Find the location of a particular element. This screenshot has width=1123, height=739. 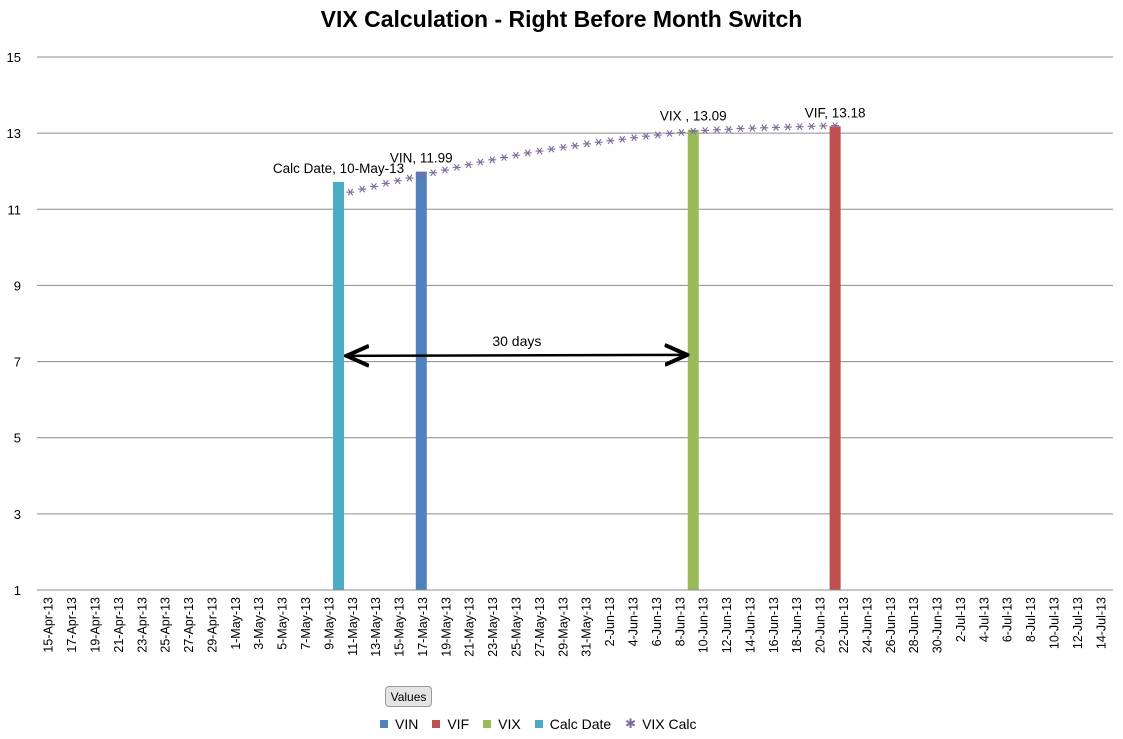

data-label-calc-date: Calc Date, 10-May-13 is located at coordinates (338, 168).